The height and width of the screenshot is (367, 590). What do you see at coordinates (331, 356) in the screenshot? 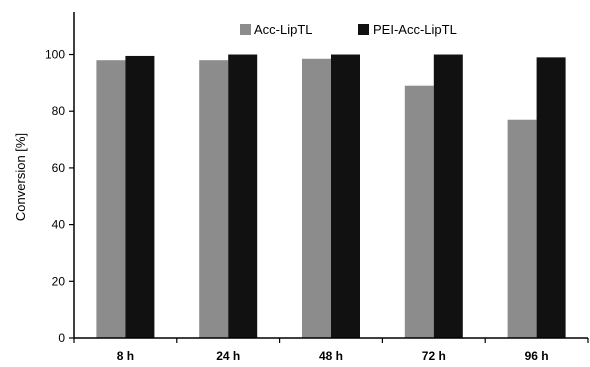
I see `x-tick-label: 48 h` at bounding box center [331, 356].